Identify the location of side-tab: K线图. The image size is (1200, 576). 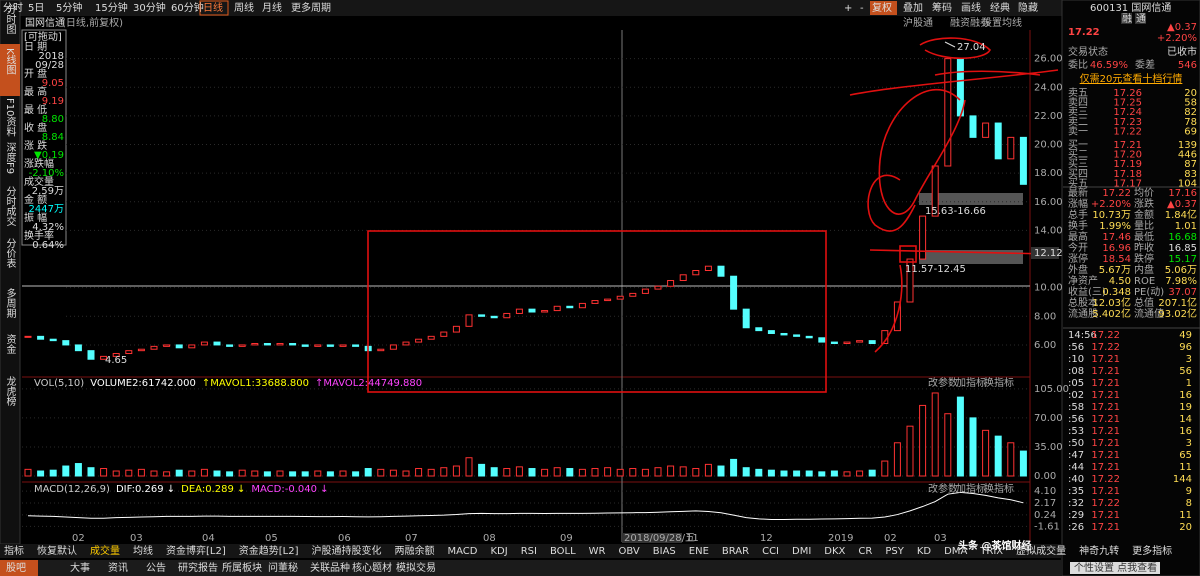
(10, 61).